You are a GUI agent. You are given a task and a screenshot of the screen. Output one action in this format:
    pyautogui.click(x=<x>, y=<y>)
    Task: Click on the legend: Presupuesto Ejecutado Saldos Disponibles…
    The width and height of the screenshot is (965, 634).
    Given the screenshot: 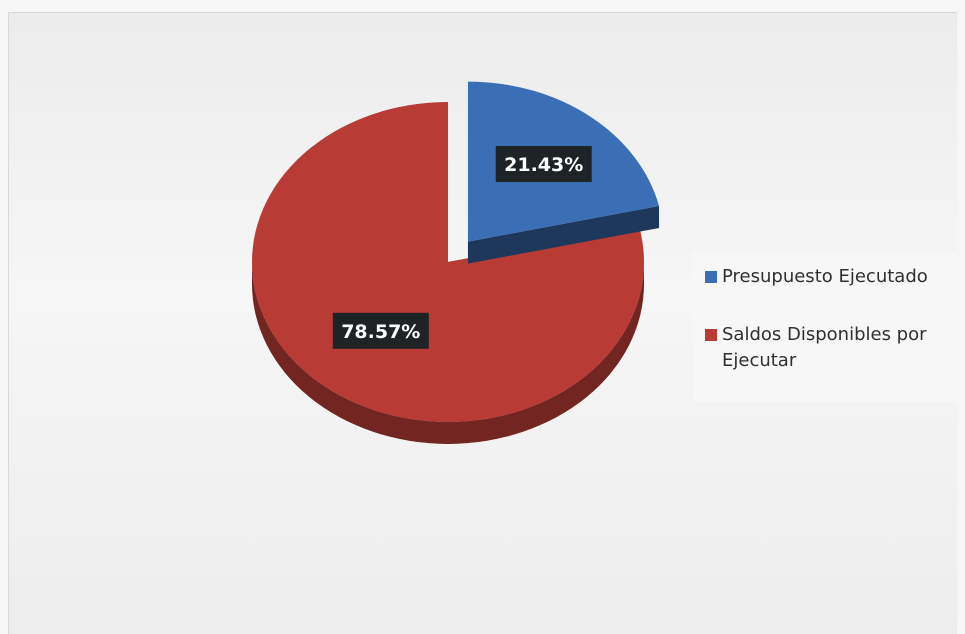 What is the action you would take?
    pyautogui.click(x=825, y=327)
    